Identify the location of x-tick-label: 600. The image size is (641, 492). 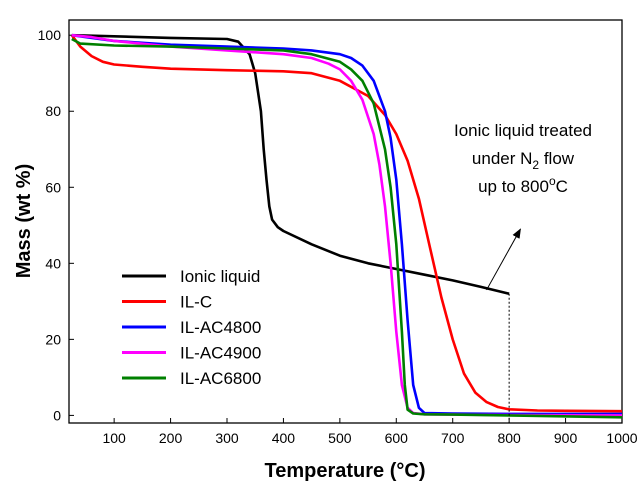
(397, 438).